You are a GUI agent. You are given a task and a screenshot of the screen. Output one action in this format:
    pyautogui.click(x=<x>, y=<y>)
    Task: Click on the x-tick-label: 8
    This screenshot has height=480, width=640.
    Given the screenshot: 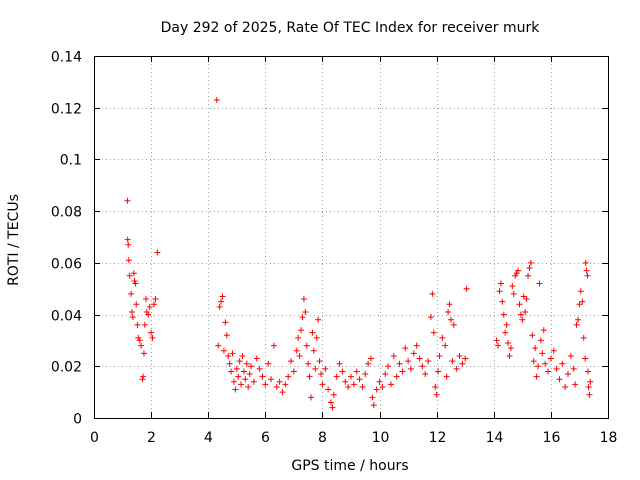 What is the action you would take?
    pyautogui.click(x=322, y=438)
    